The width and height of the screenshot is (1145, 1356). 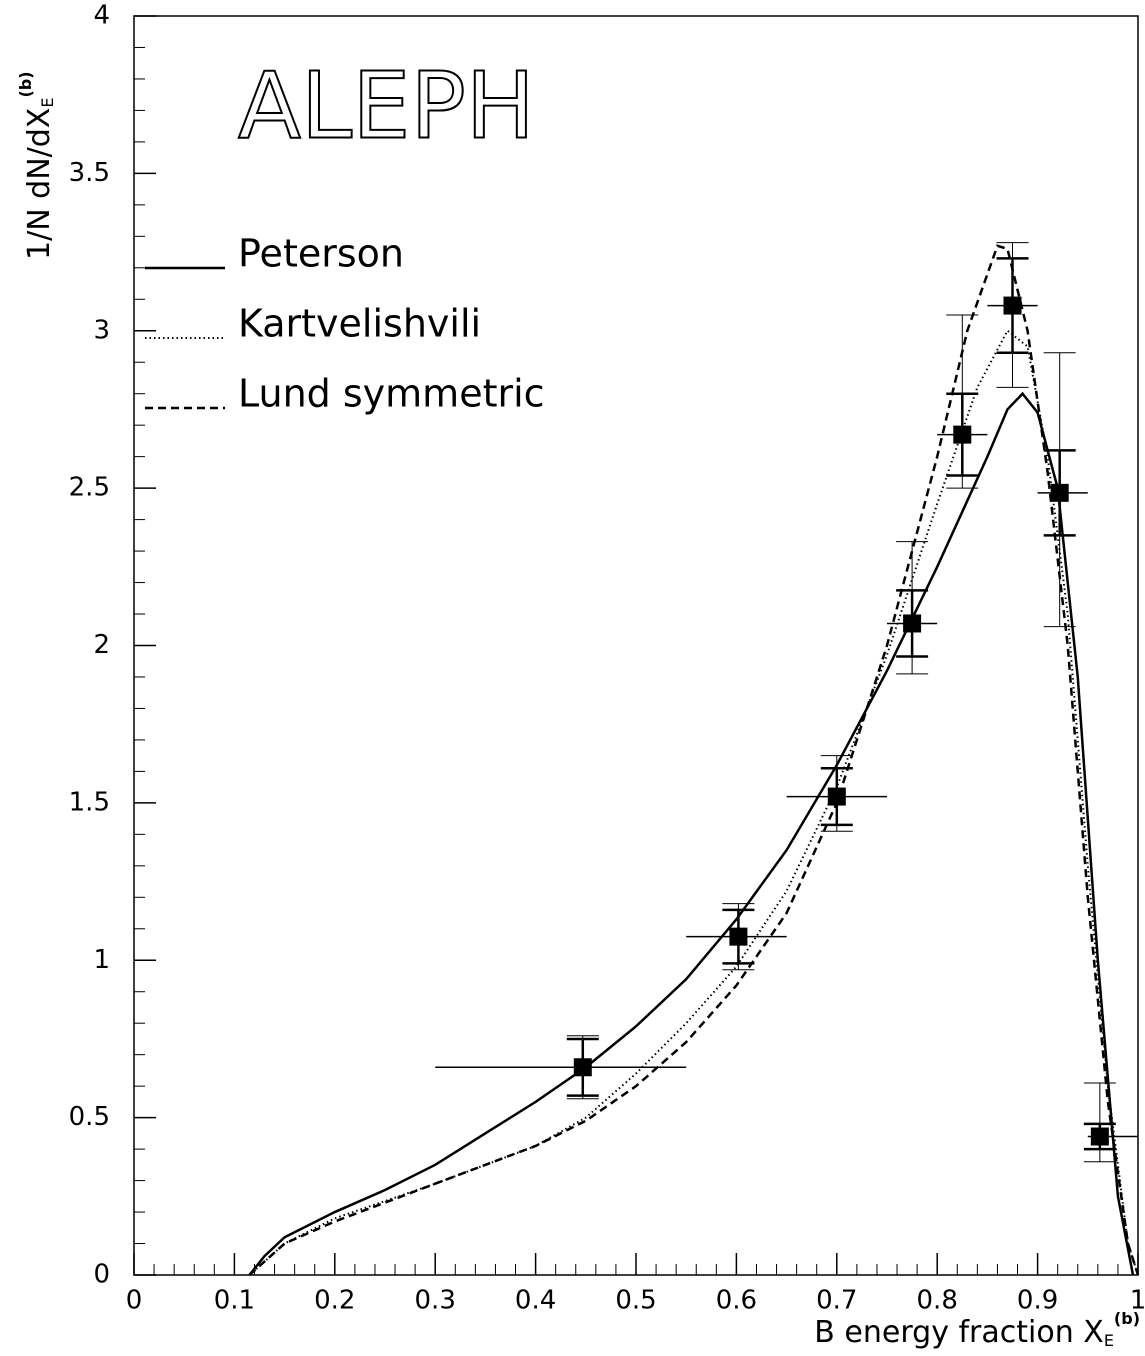 What do you see at coordinates (959, 1332) in the screenshot?
I see `x-label-main: B energy fraction X` at bounding box center [959, 1332].